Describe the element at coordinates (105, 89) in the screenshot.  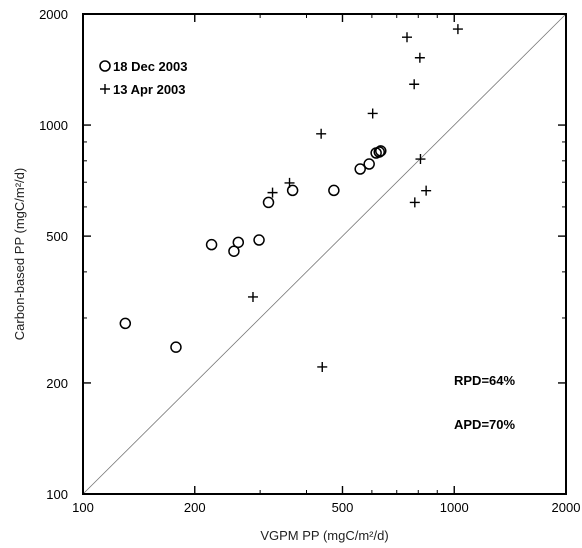
I see `legend-marker-plus` at that location.